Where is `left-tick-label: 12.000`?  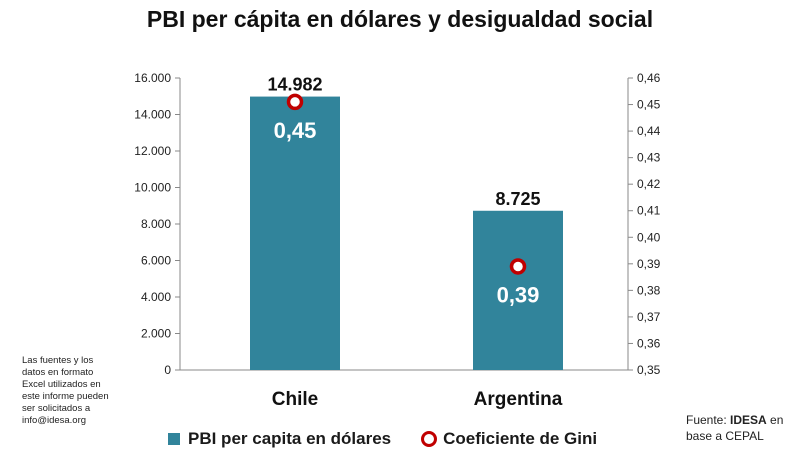
left-tick-label: 12.000 is located at coordinates (152, 151).